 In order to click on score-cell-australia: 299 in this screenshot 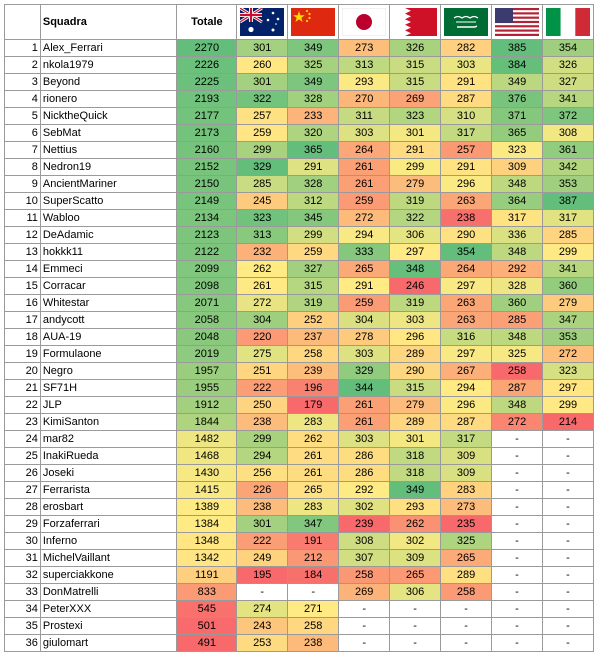, I will do `click(262, 439)`.